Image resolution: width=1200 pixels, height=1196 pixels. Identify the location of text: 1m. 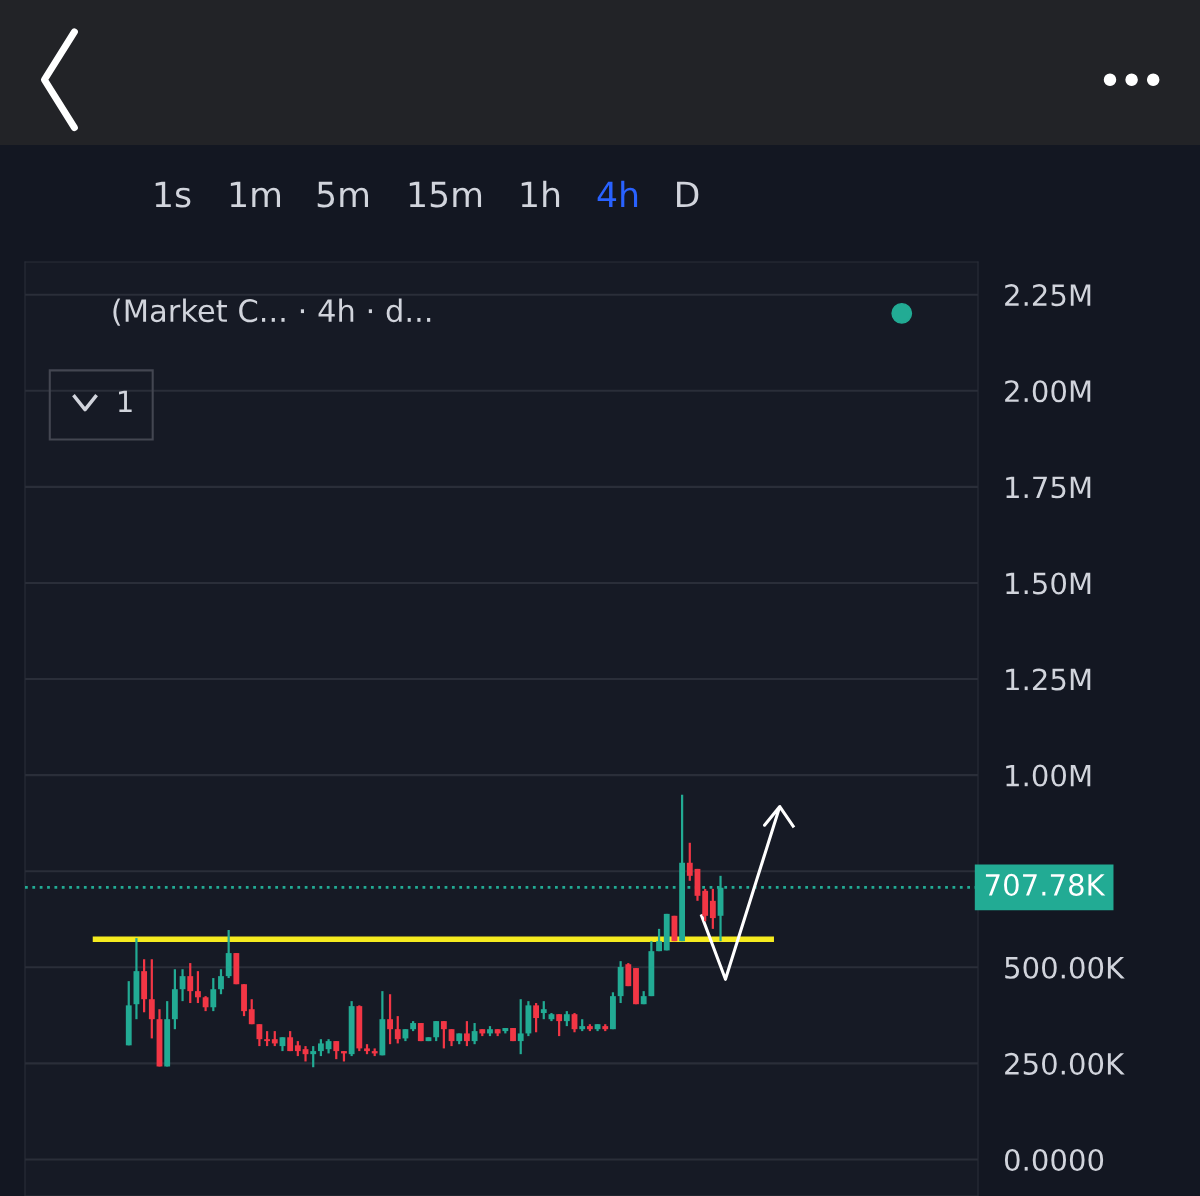
(255, 194).